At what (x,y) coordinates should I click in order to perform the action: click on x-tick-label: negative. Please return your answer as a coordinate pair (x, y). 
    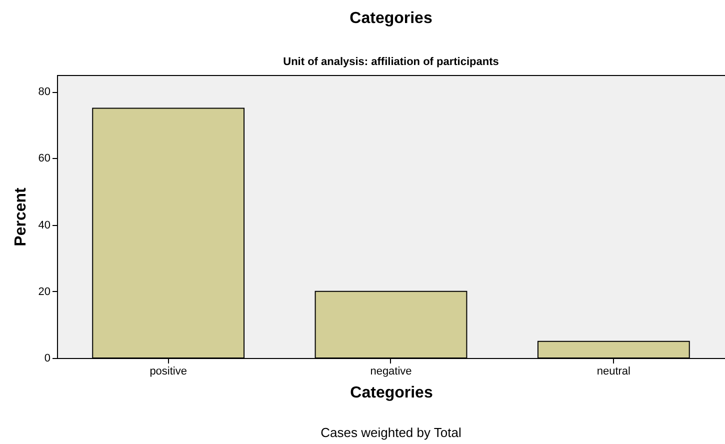
    Looking at the image, I should click on (391, 372).